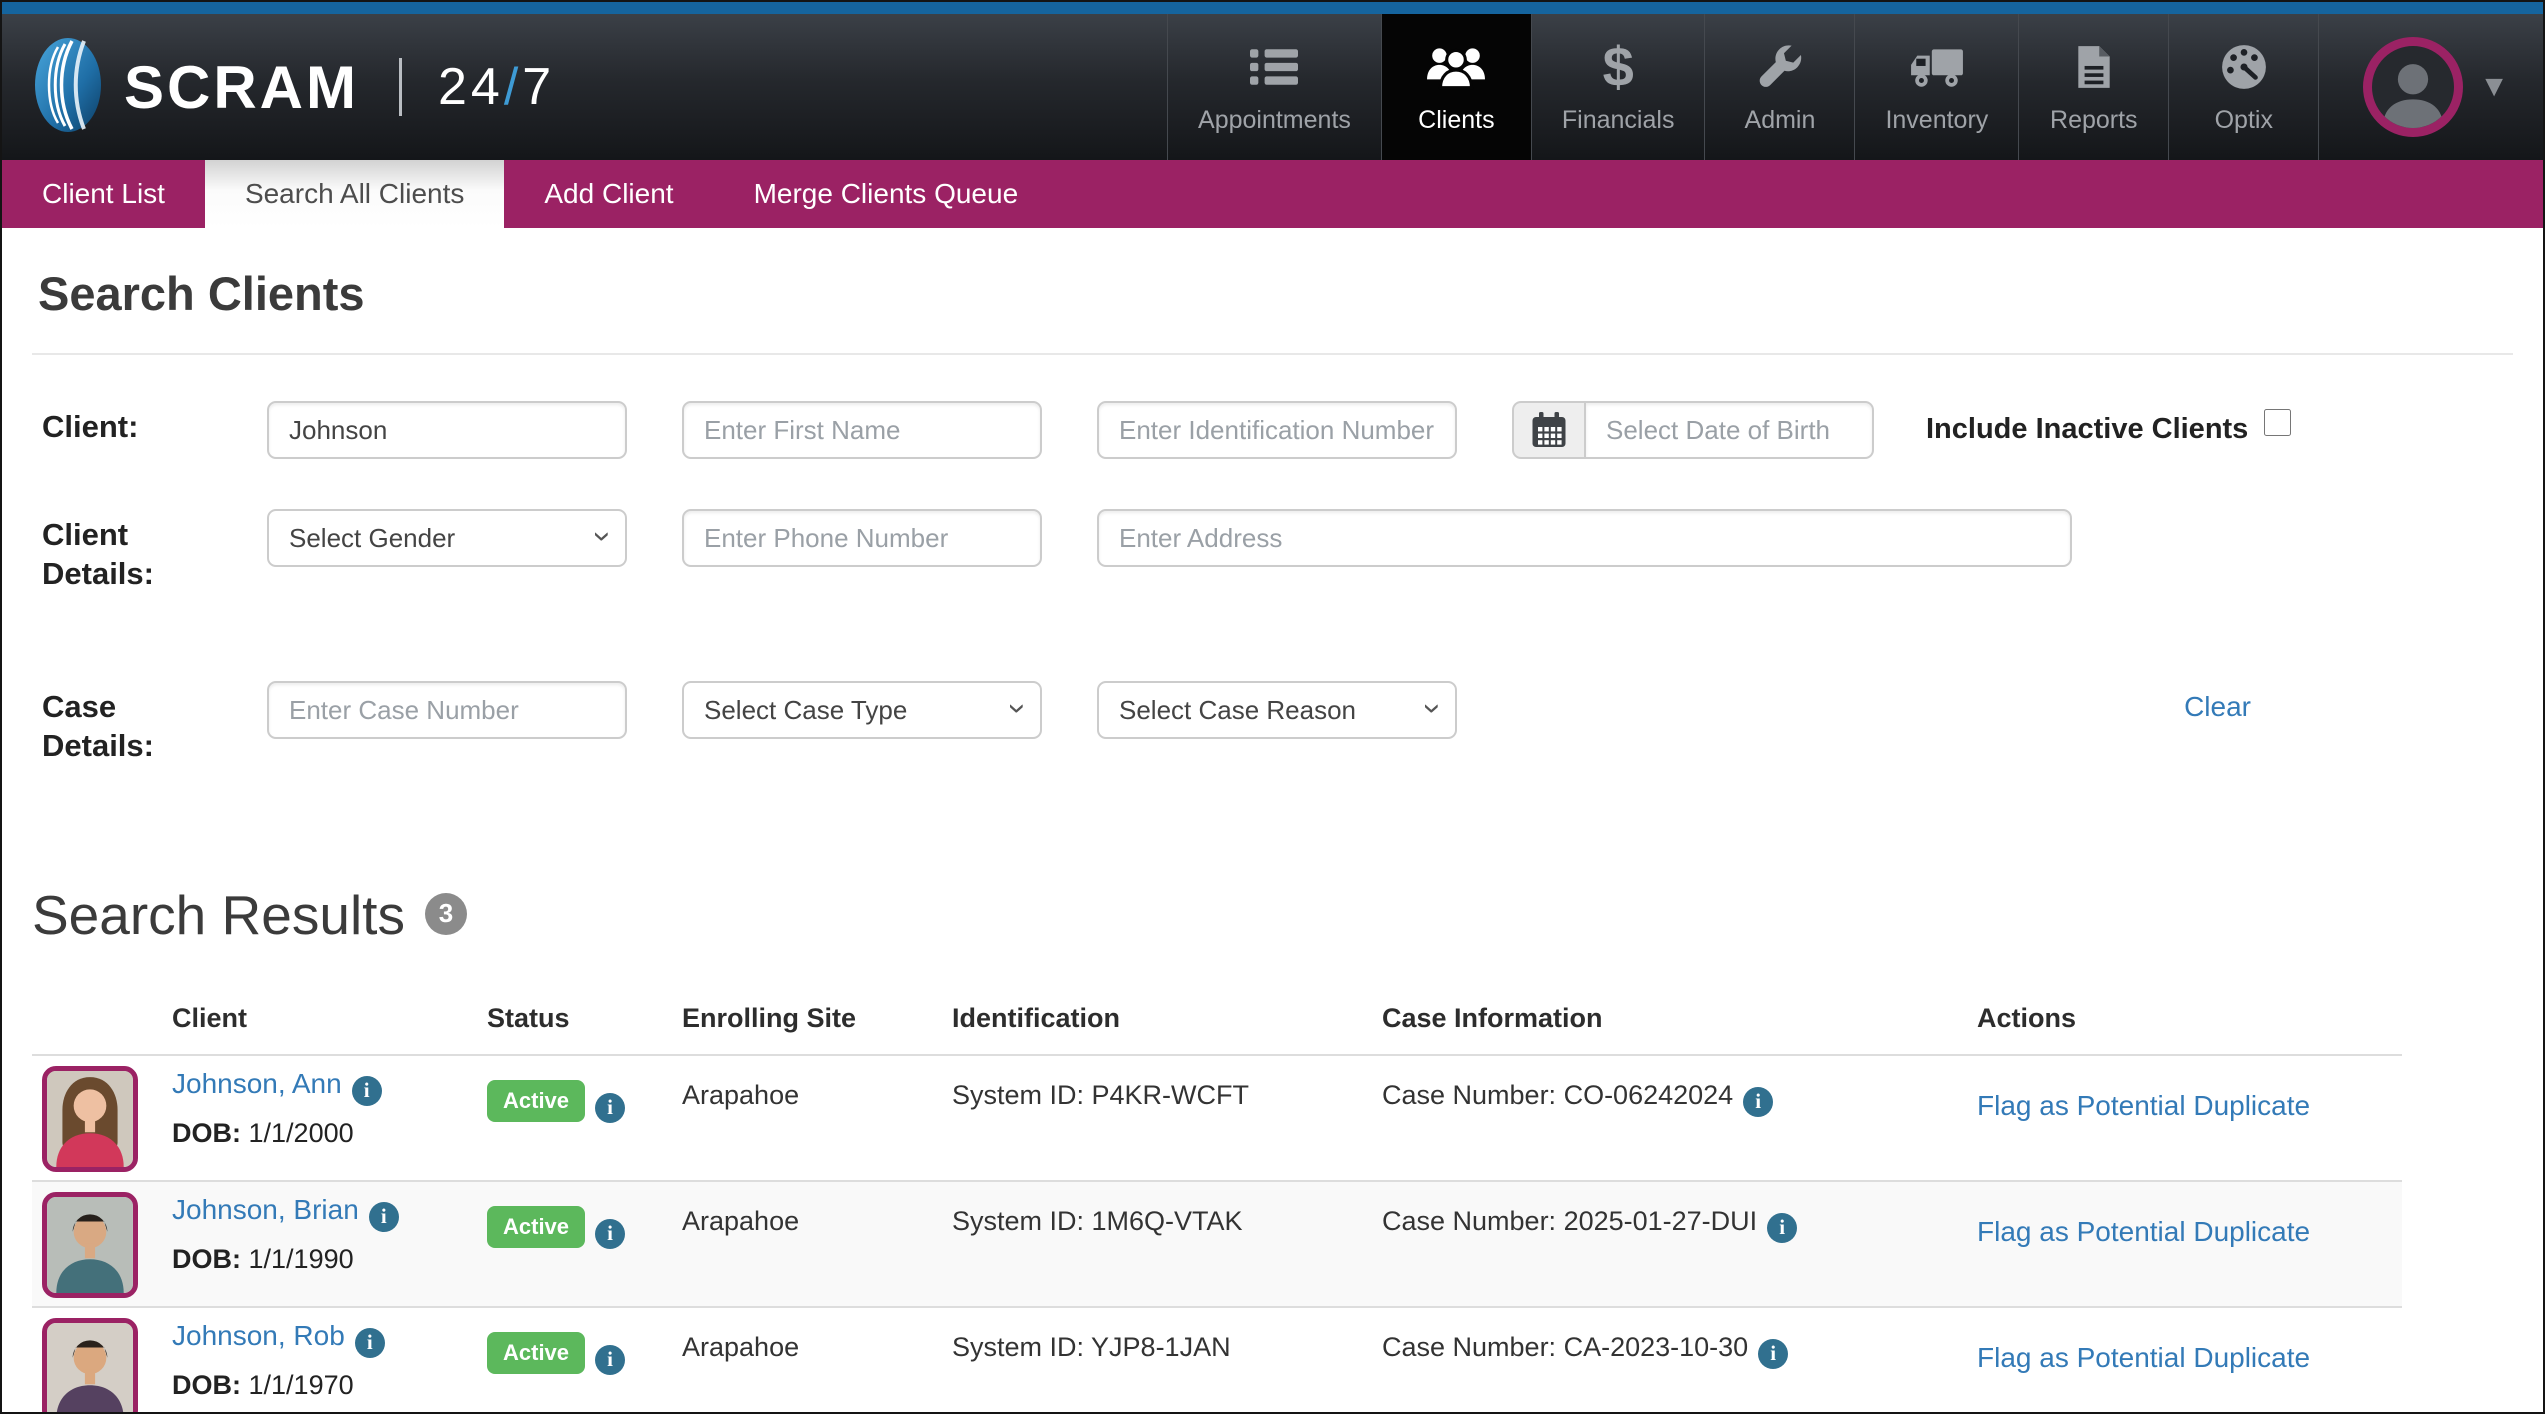  I want to click on tab-label: Add Client, so click(609, 193).